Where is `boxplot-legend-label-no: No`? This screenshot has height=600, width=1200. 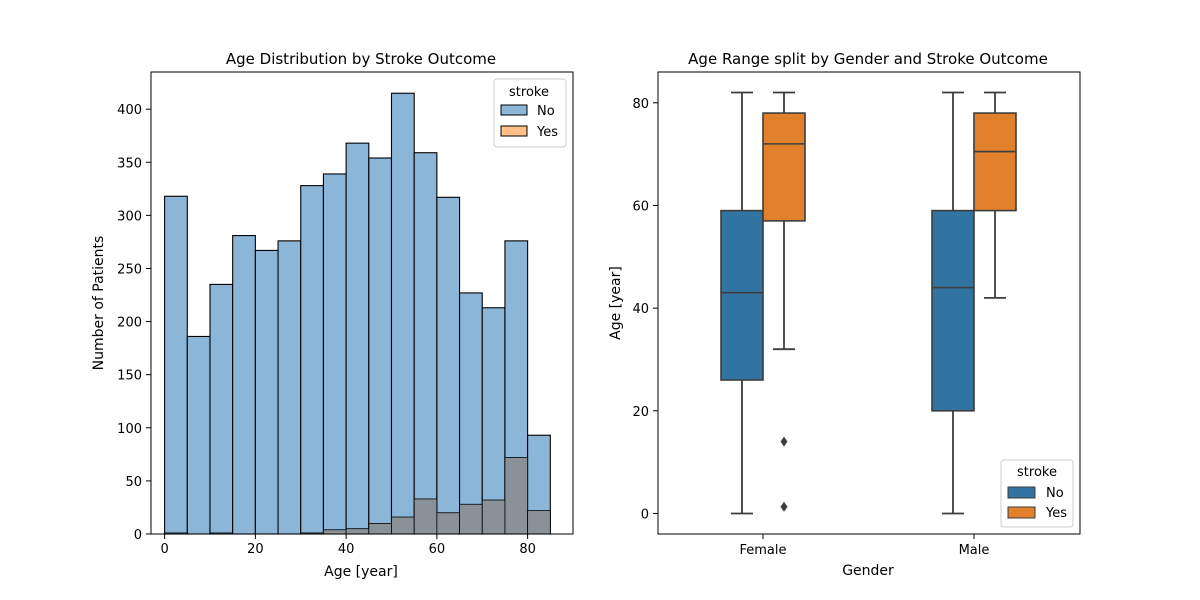 boxplot-legend-label-no: No is located at coordinates (1055, 493).